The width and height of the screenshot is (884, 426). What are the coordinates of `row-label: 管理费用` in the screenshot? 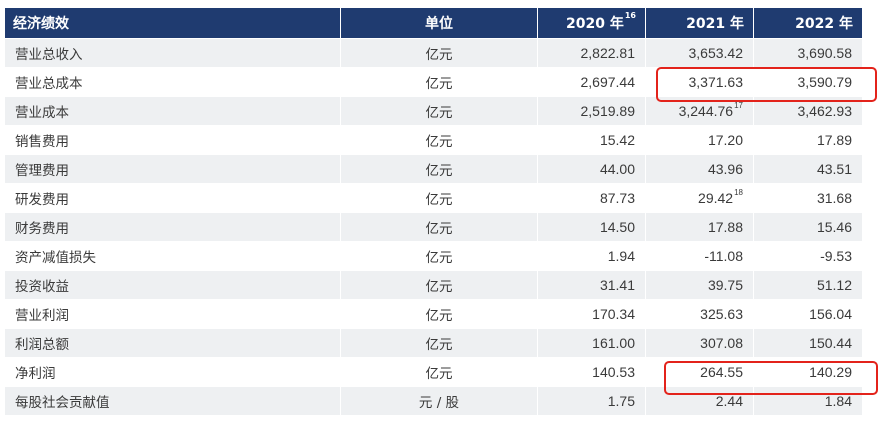 It's located at (173, 168).